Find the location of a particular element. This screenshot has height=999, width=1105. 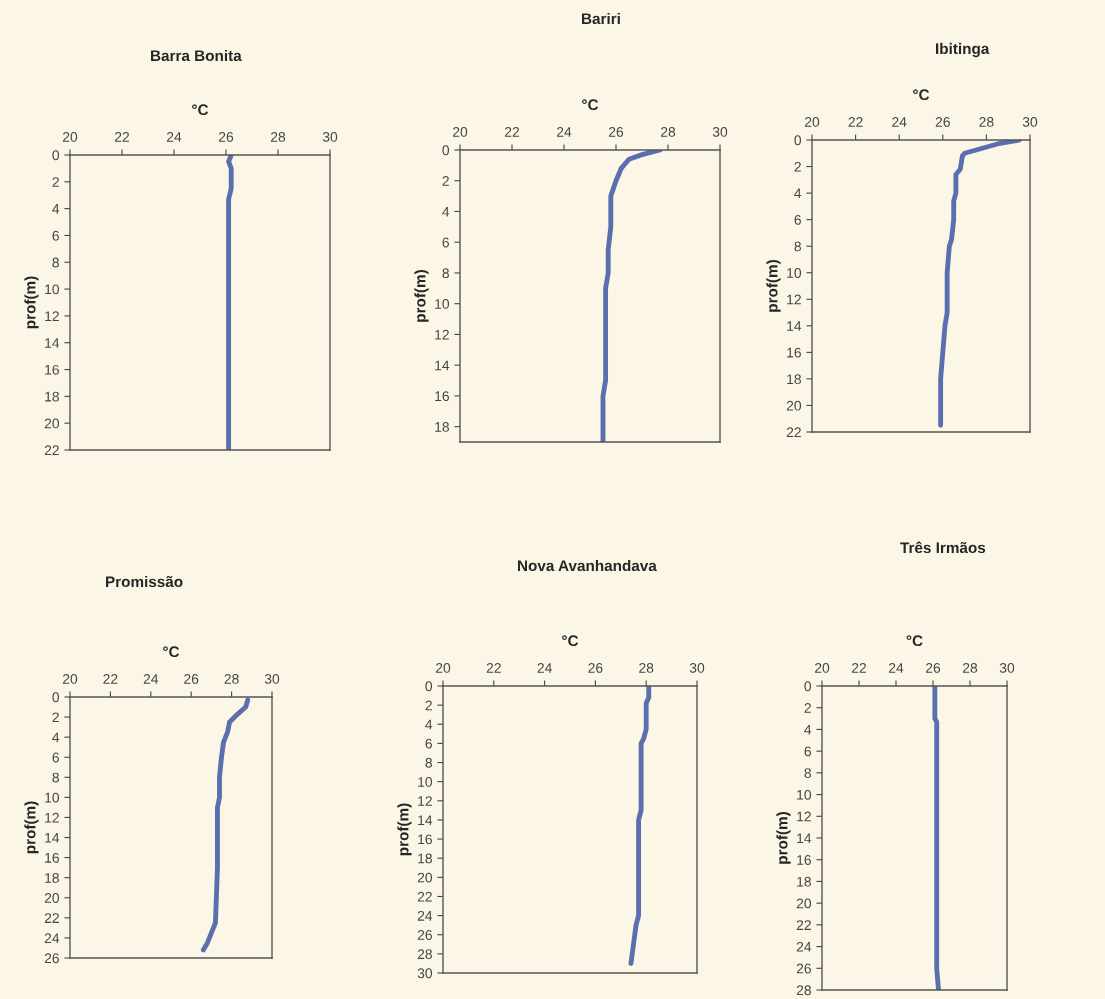

chart-title: Bariri is located at coordinates (601, 18).